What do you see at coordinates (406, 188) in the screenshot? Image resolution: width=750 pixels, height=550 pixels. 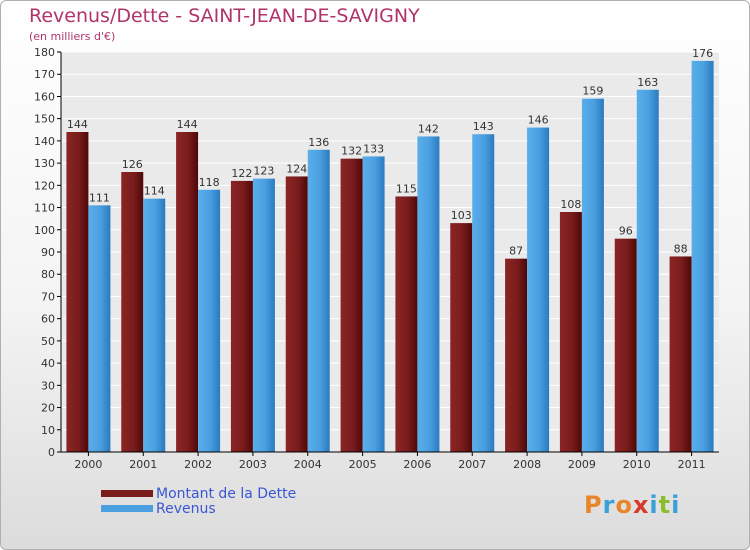 I see `data-label: 115` at bounding box center [406, 188].